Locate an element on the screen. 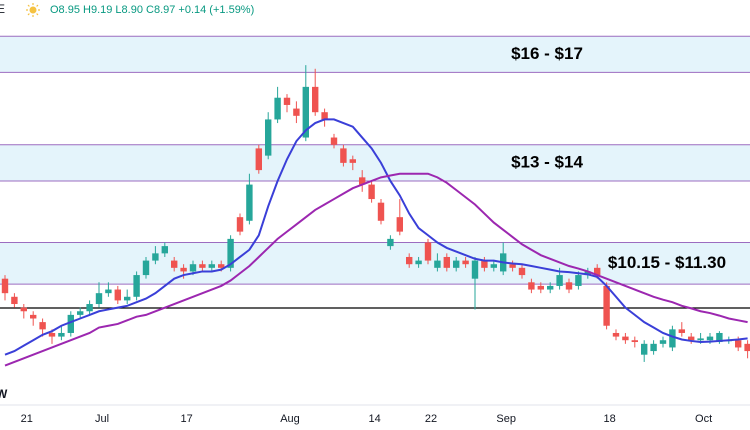 Image resolution: width=750 pixels, height=430 pixels. logo-fragment: W is located at coordinates (4, 394).